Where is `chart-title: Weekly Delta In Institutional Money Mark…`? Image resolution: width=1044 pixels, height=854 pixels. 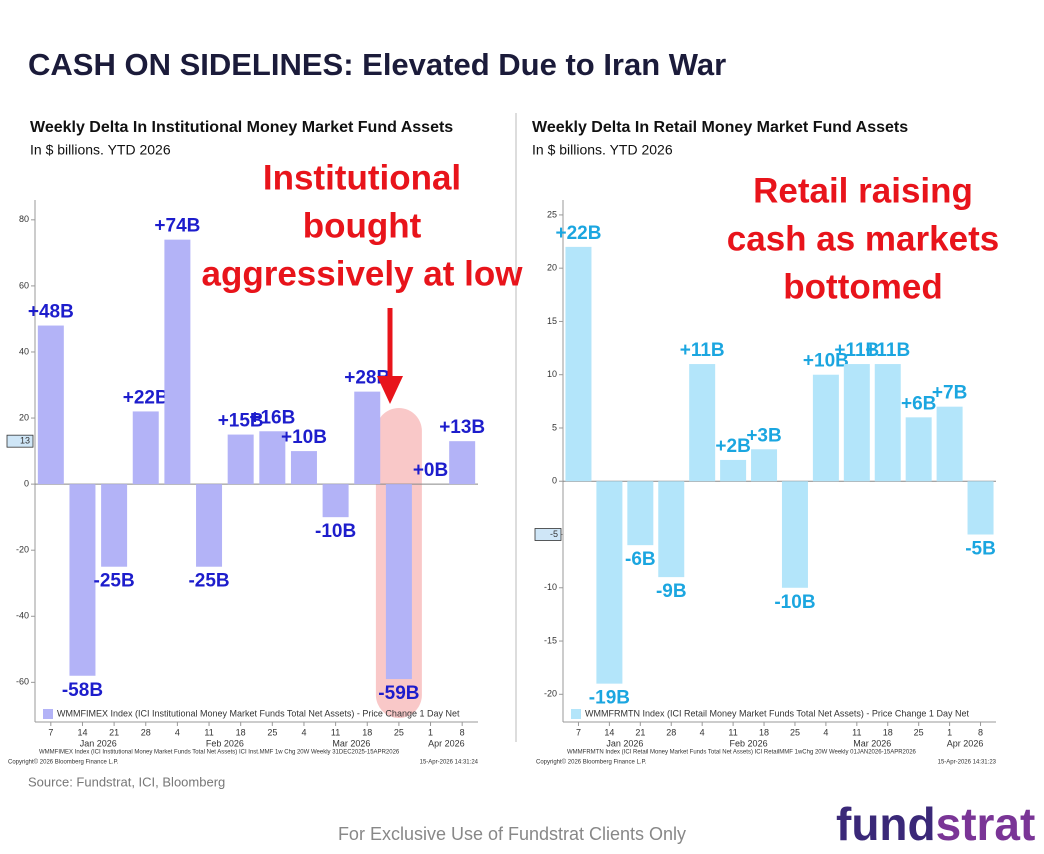 chart-title: Weekly Delta In Institutional Money Mark… is located at coordinates (241, 127).